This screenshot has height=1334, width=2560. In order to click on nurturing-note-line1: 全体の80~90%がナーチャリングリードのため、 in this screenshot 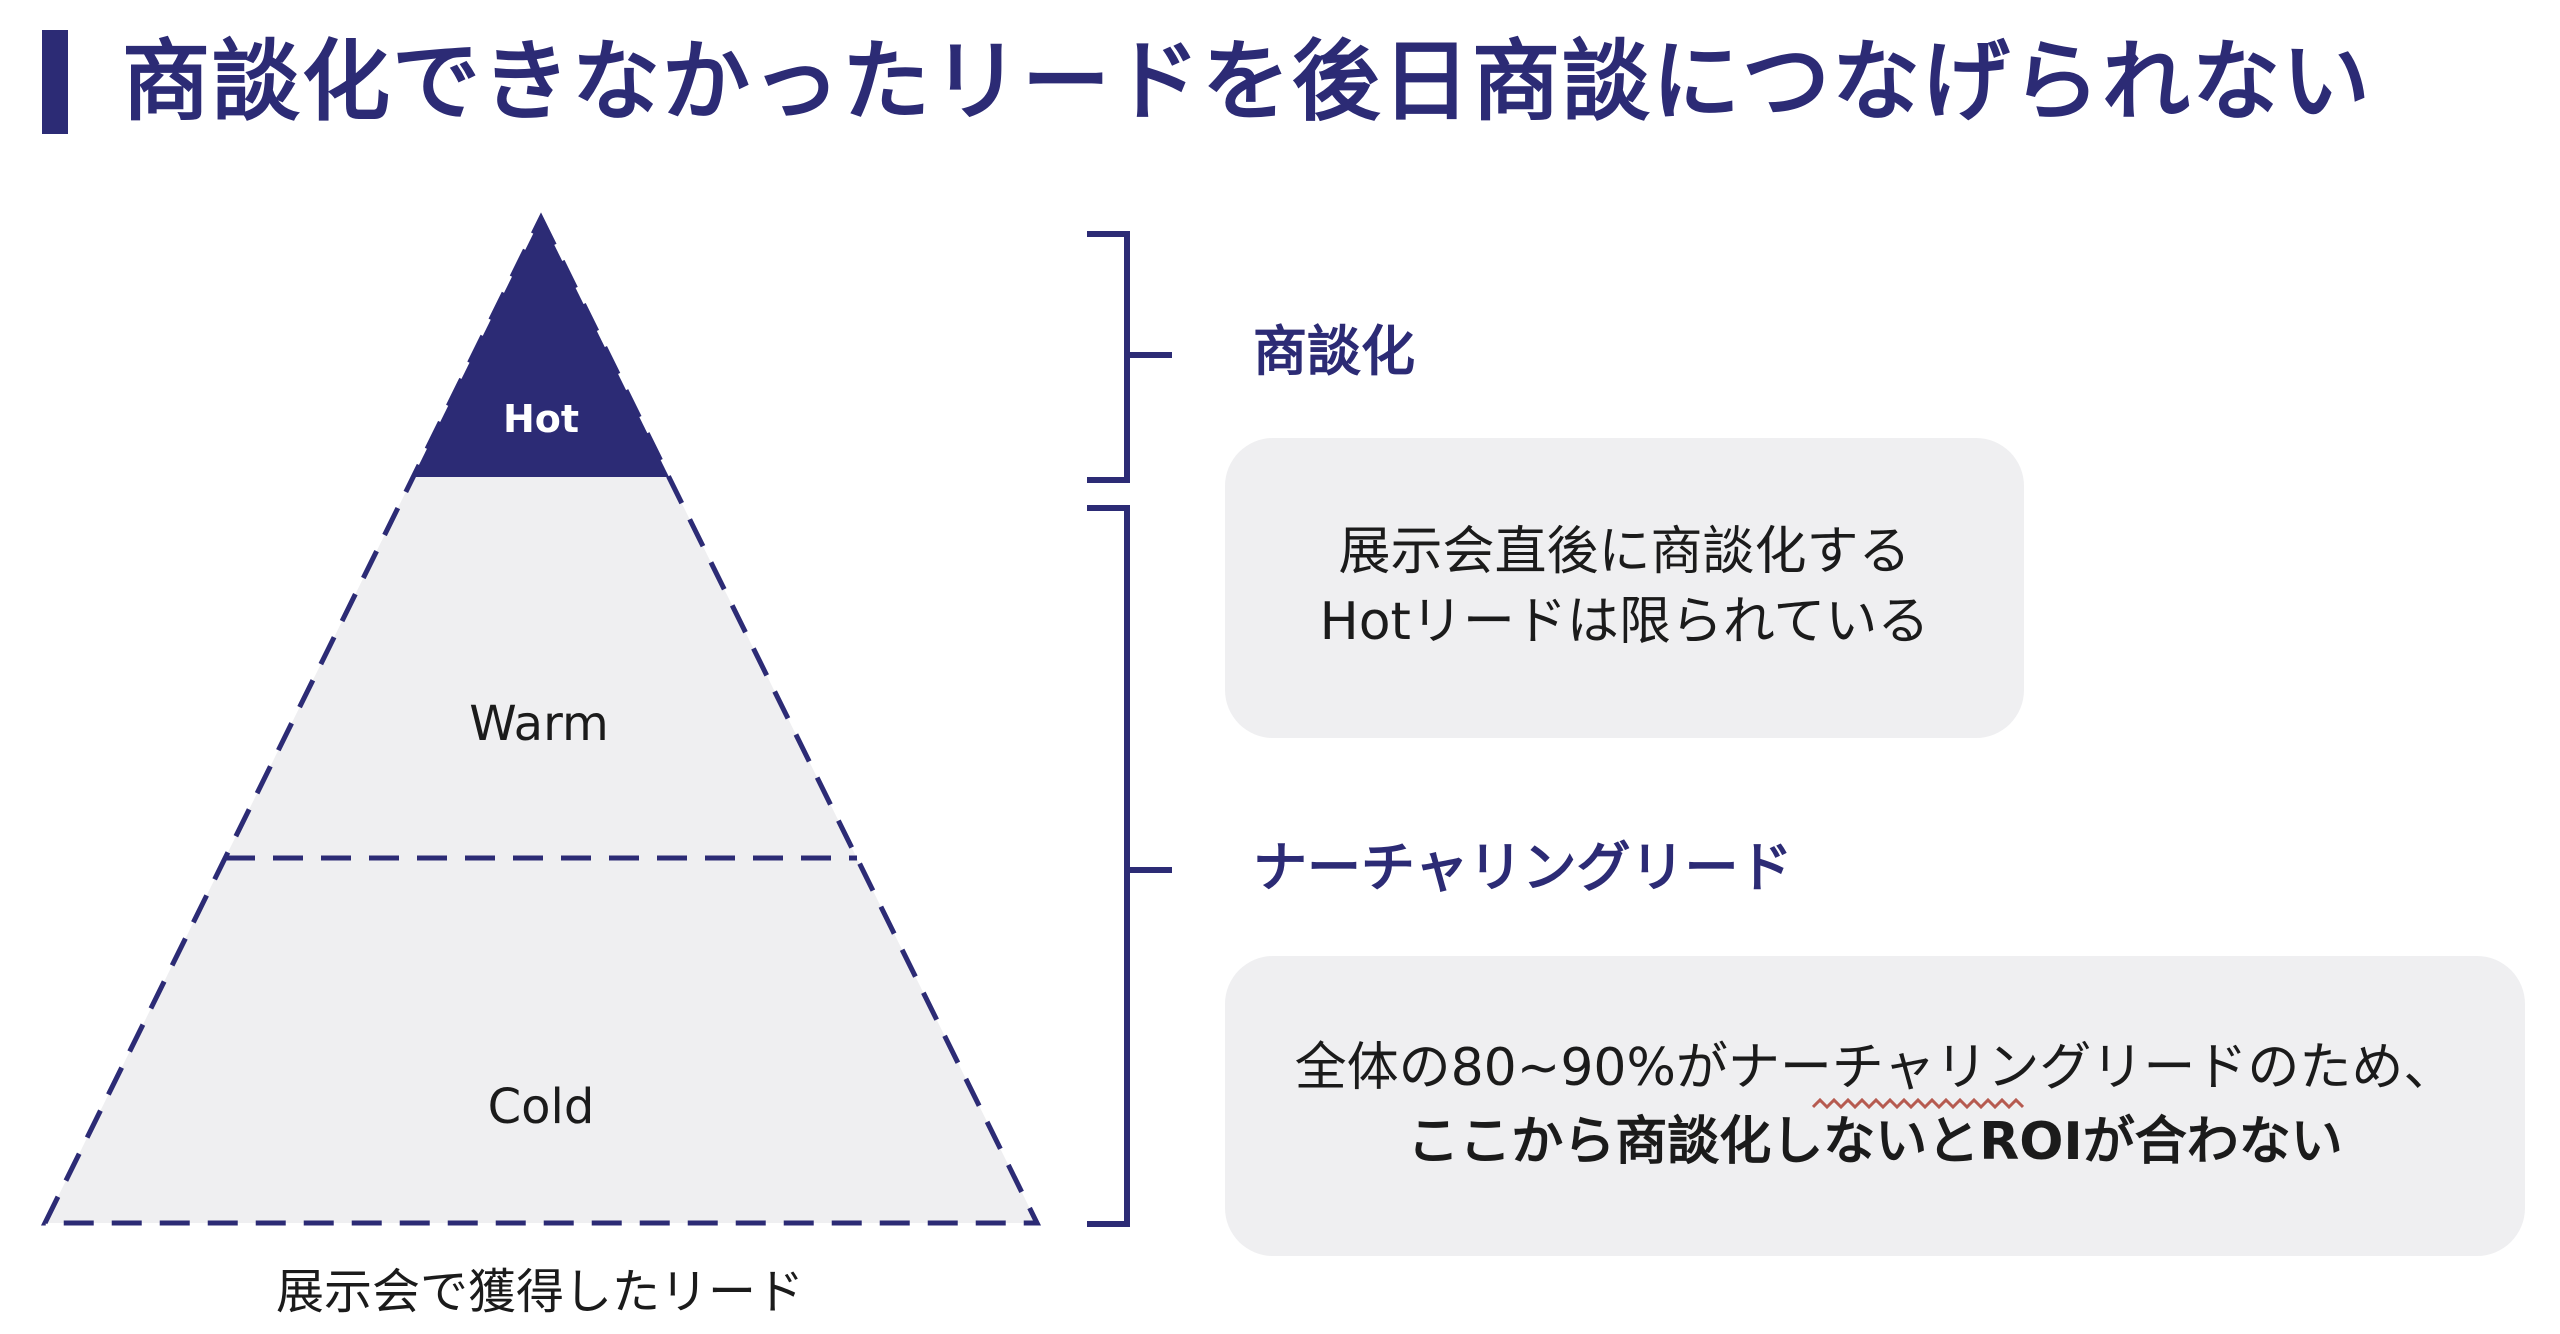, I will do `click(1875, 1068)`.